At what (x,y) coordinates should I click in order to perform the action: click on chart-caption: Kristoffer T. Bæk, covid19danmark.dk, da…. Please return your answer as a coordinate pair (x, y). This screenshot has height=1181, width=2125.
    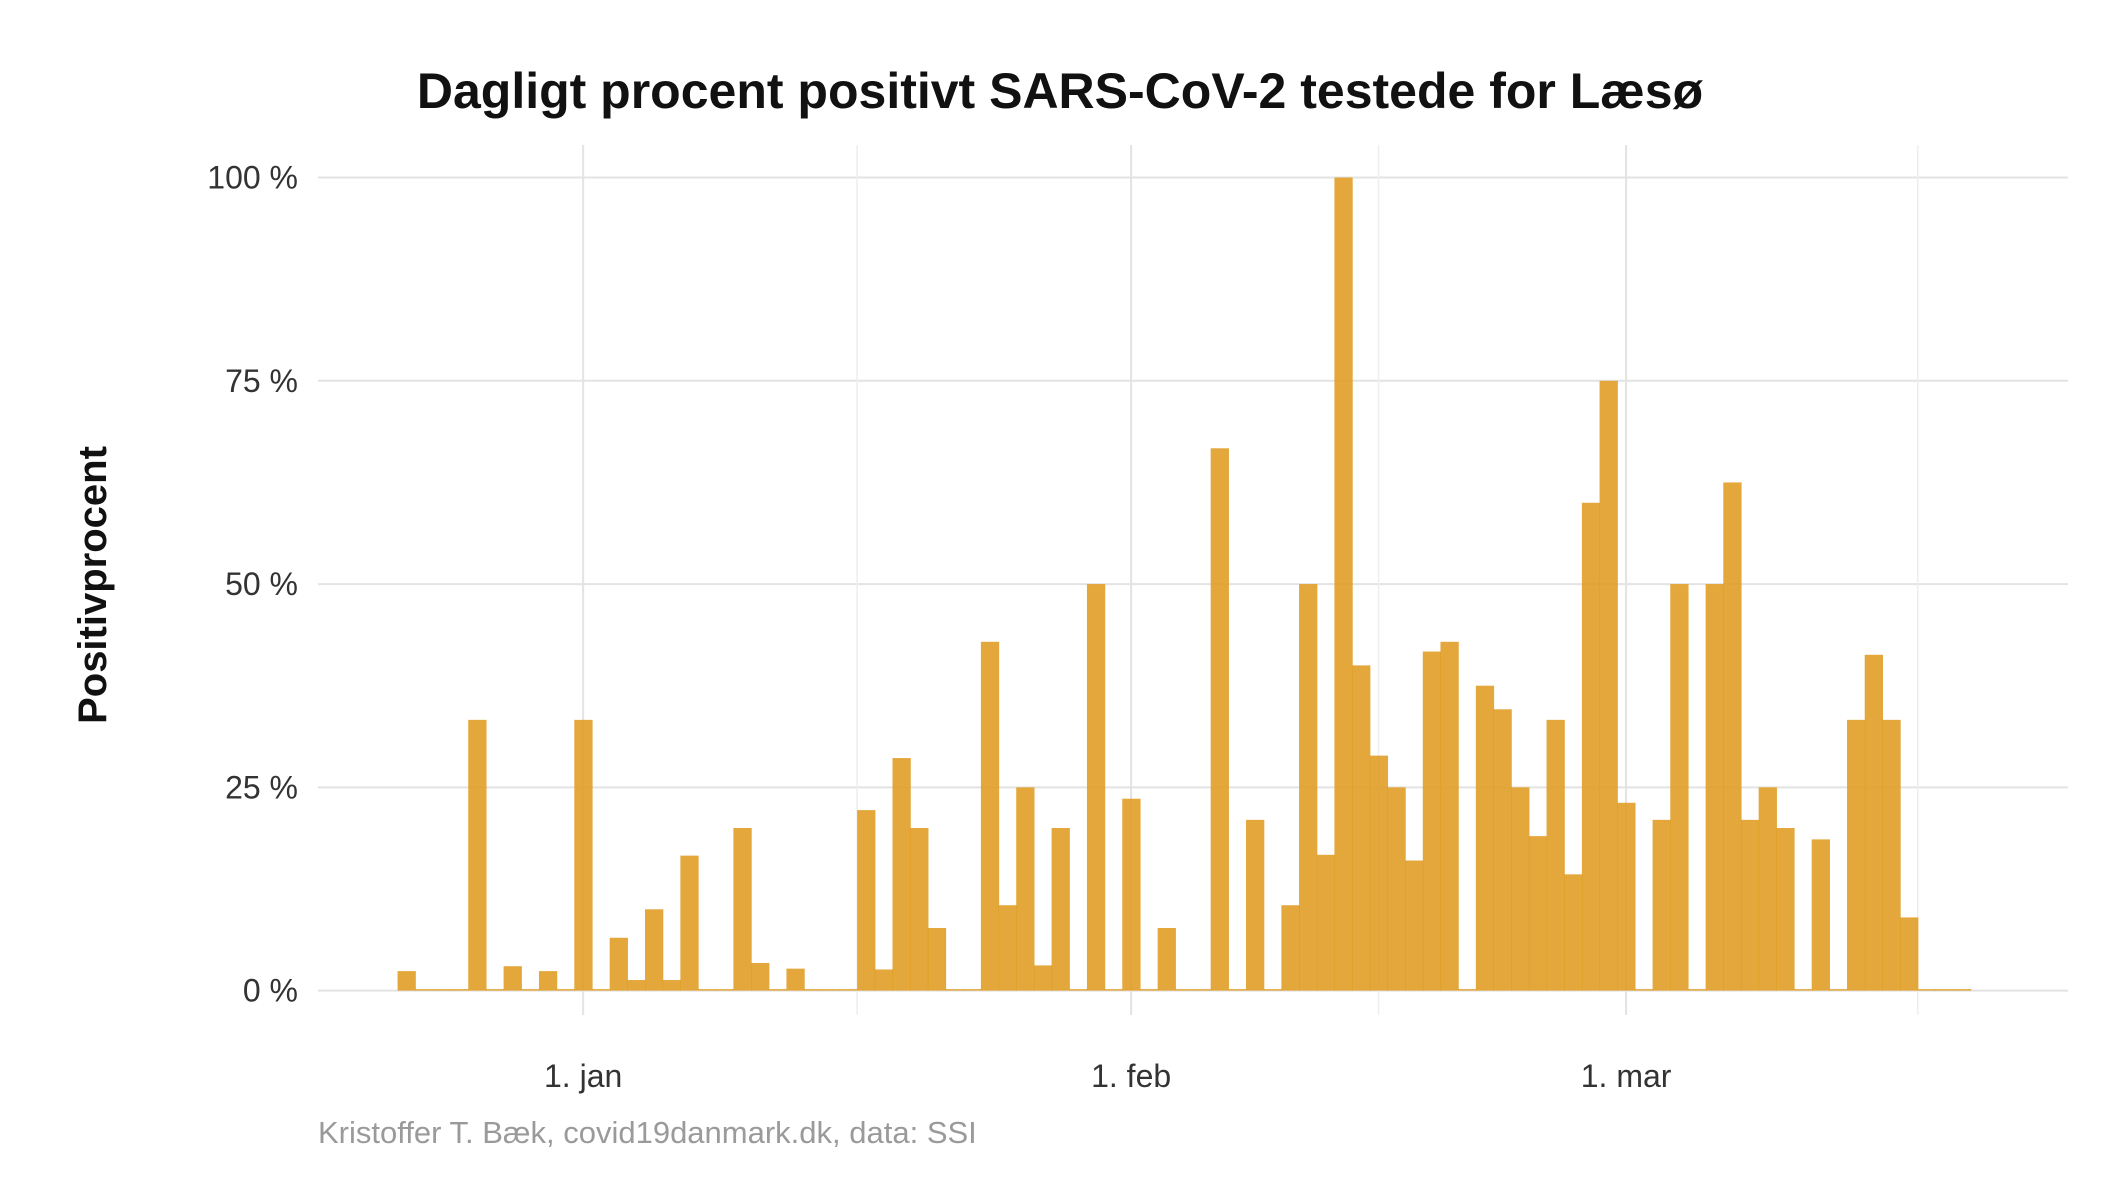
    Looking at the image, I should click on (647, 1132).